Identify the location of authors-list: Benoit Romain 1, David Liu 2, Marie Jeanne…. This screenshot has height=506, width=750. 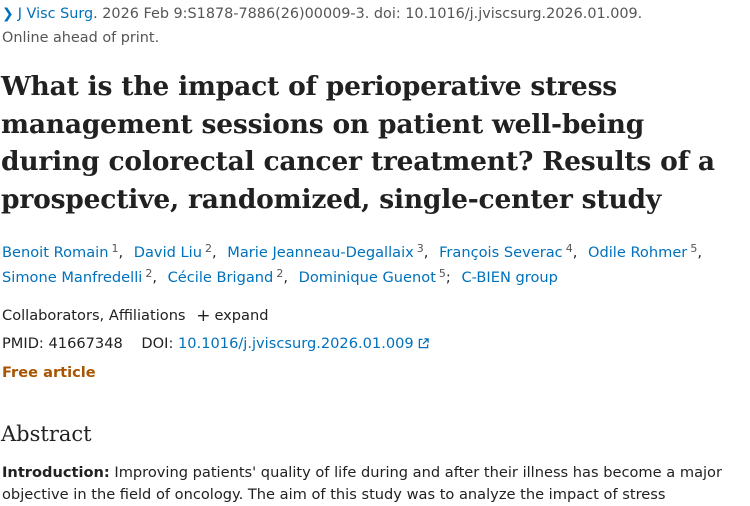
(372, 265).